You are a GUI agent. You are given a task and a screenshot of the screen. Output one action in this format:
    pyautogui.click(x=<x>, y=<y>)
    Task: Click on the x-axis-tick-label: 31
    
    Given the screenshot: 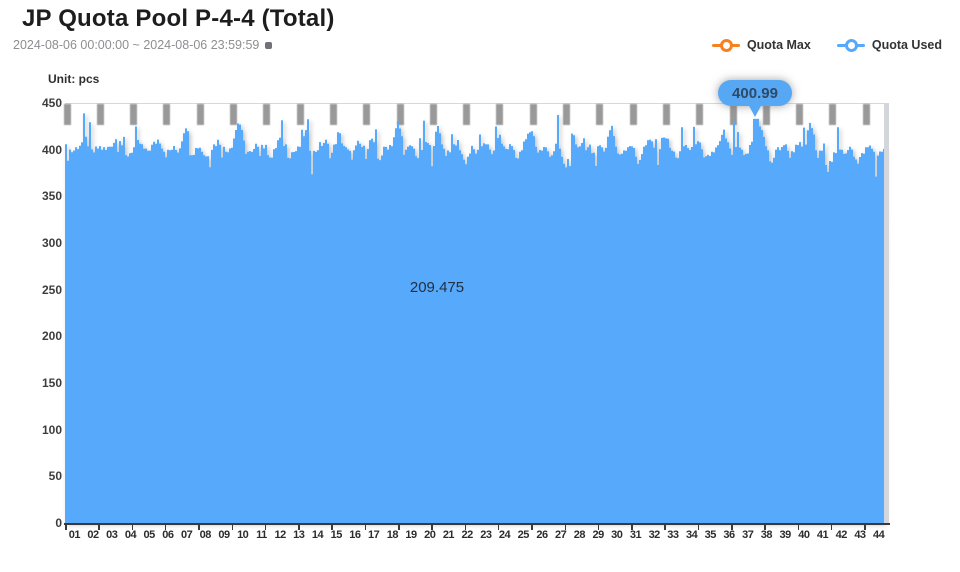 What is the action you would take?
    pyautogui.click(x=635, y=535)
    